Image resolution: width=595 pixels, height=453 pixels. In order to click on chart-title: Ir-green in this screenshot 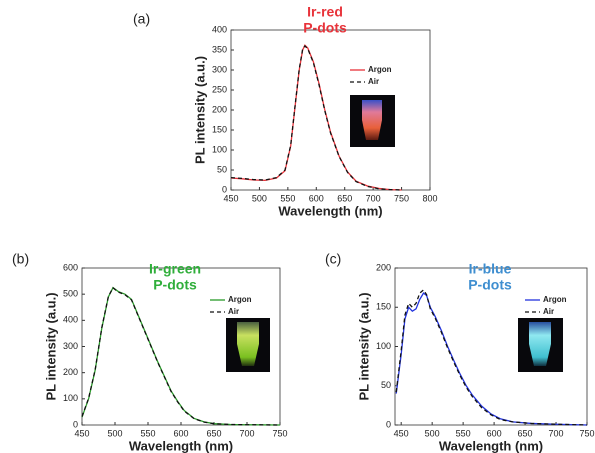, I will do `click(175, 269)`.